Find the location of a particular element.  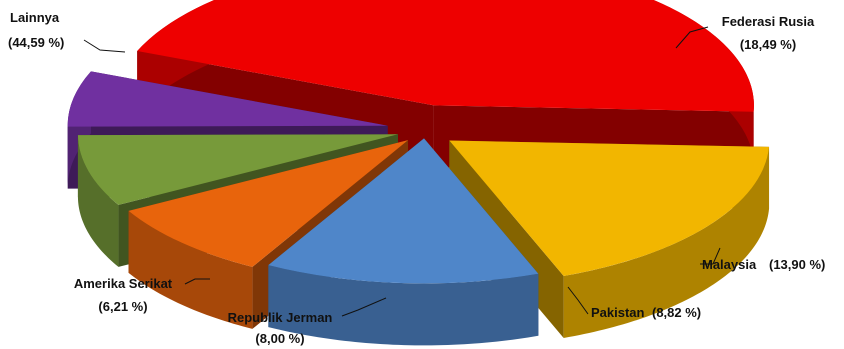

leader-line-federasi-rusia is located at coordinates (692, 37).